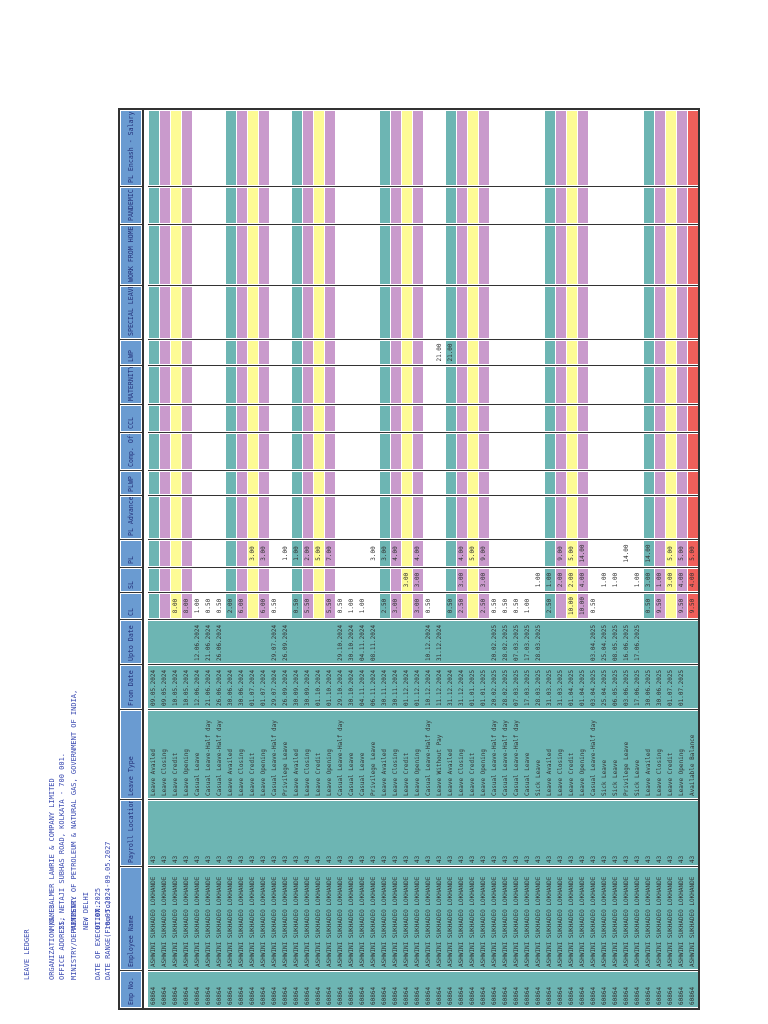  Describe the element at coordinates (582, 754) in the screenshot. I see `cell-text: Leave Opening` at that location.